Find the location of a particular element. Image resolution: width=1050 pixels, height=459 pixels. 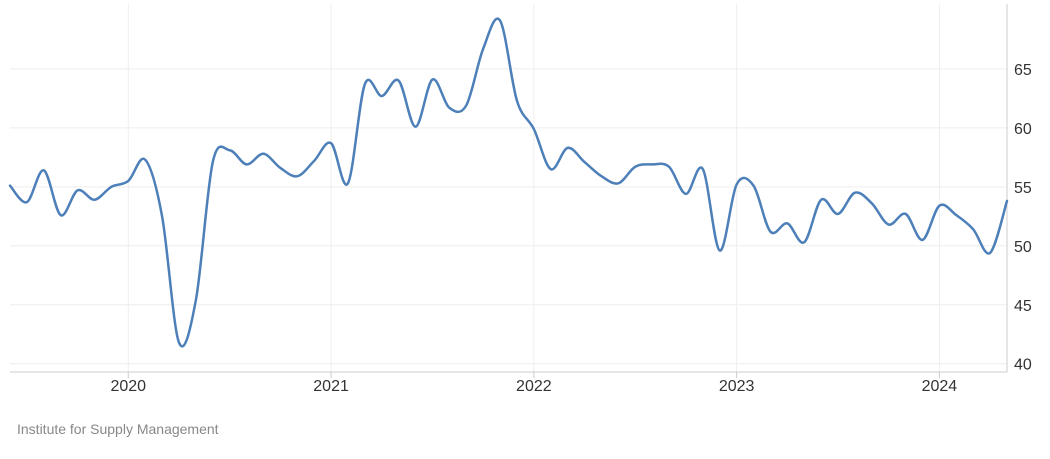

y-tick-label: 60 is located at coordinates (1023, 129).